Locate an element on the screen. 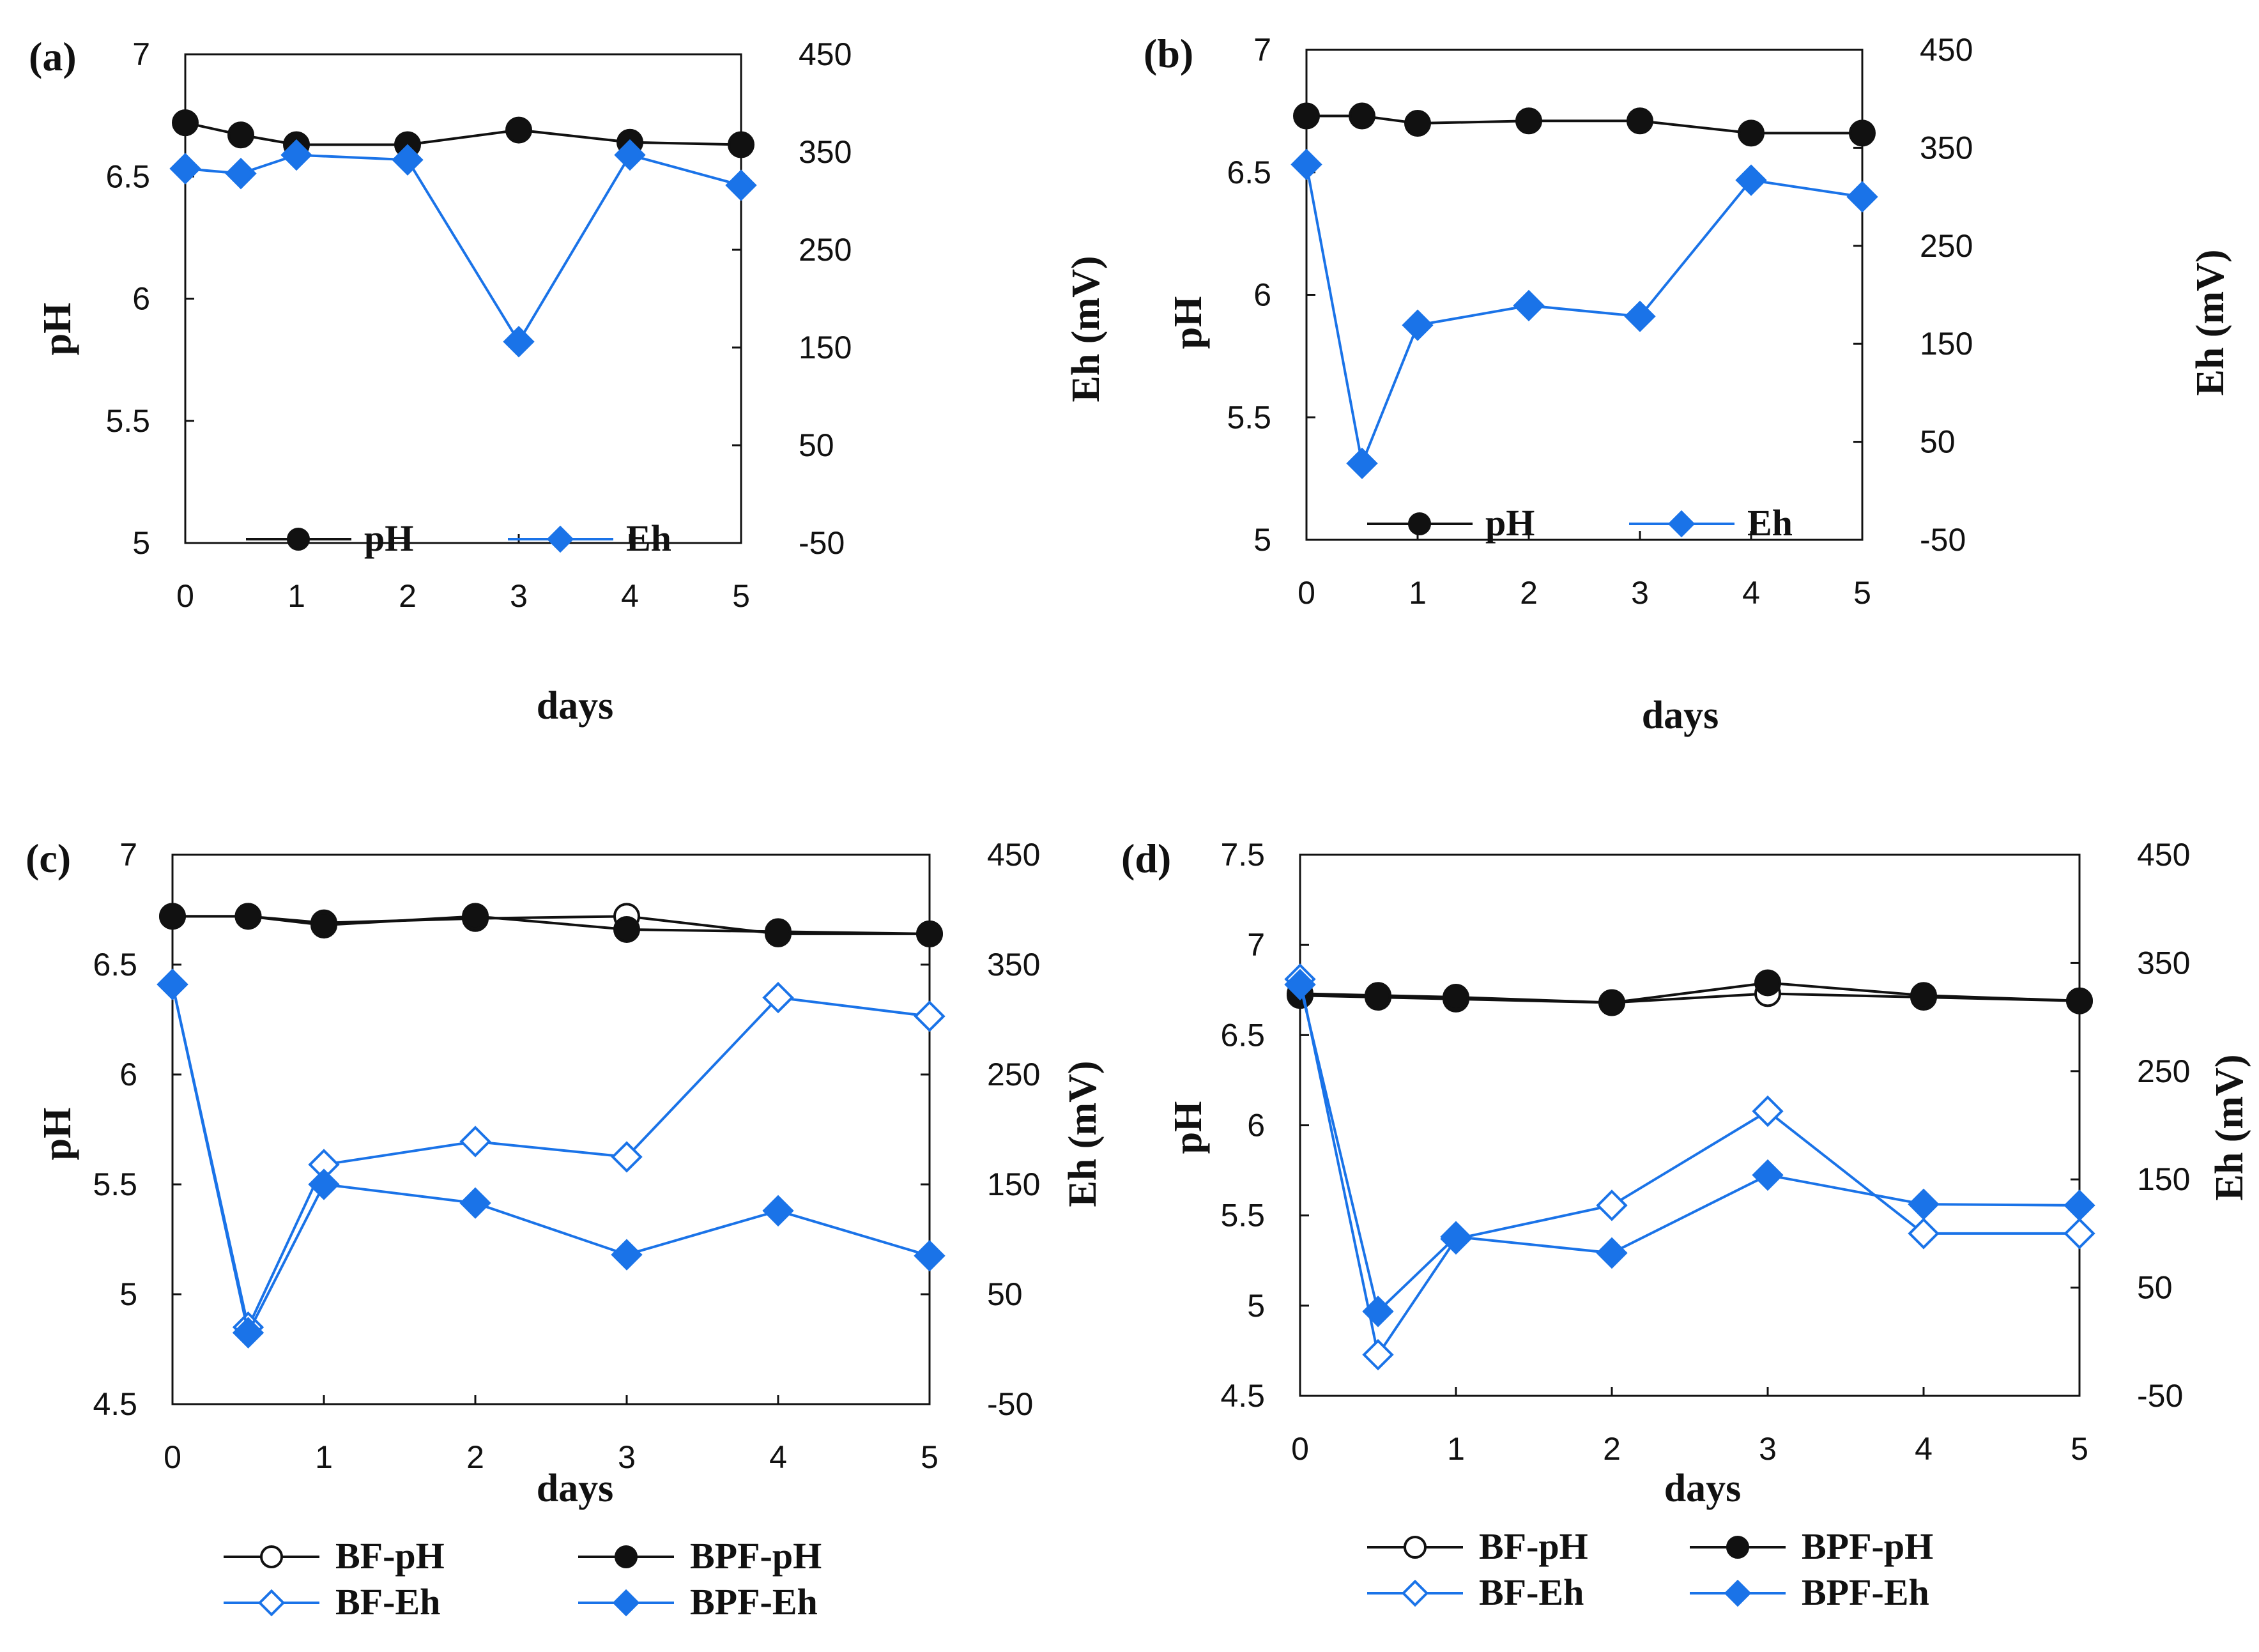 The image size is (2259, 1652). series-ph-line is located at coordinates (1584, 125).